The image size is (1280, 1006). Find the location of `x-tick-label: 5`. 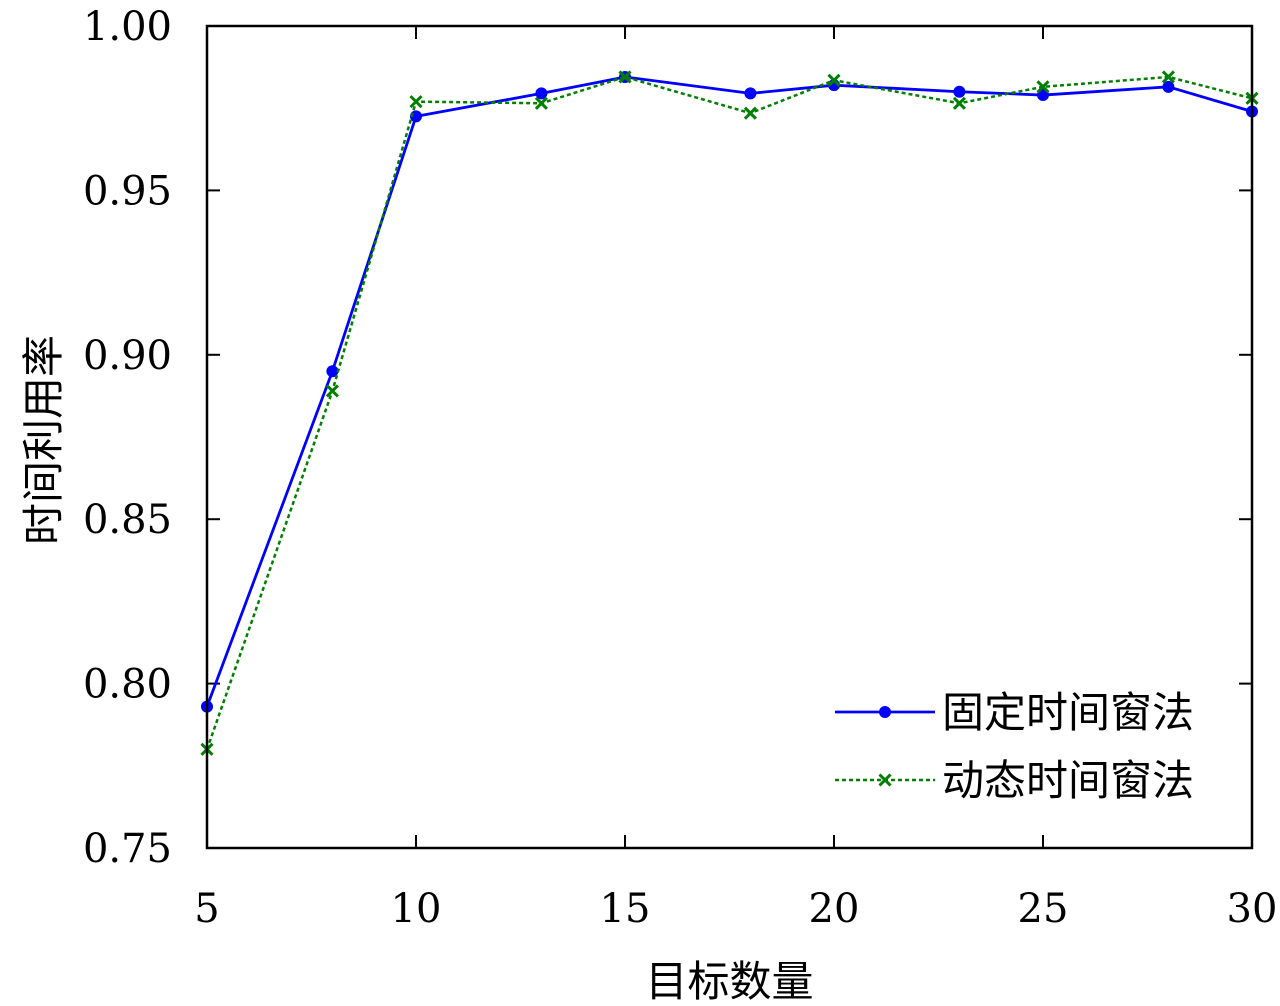

x-tick-label: 5 is located at coordinates (206, 909).